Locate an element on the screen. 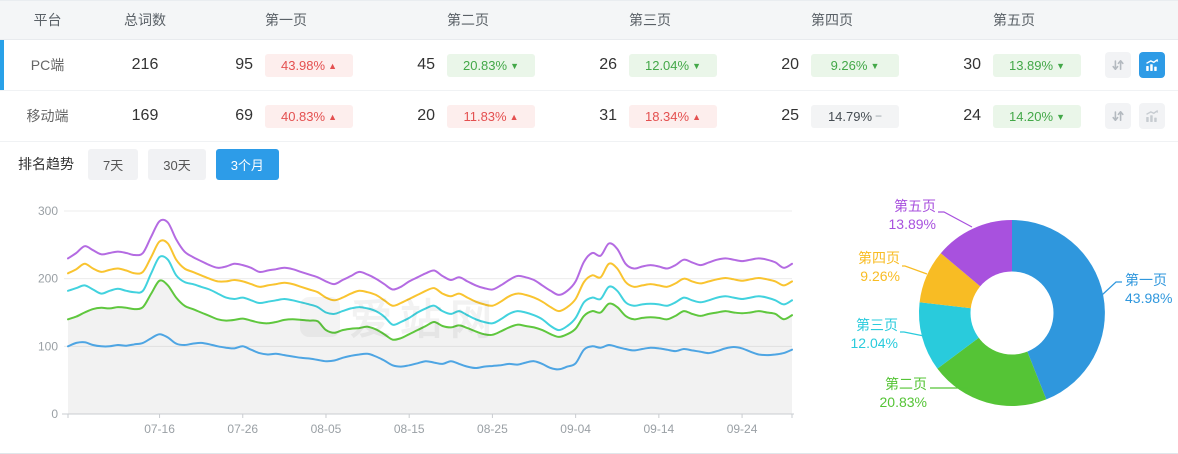 This screenshot has height=454, width=1178. pie-label-name-3: 第四页 is located at coordinates (879, 258).